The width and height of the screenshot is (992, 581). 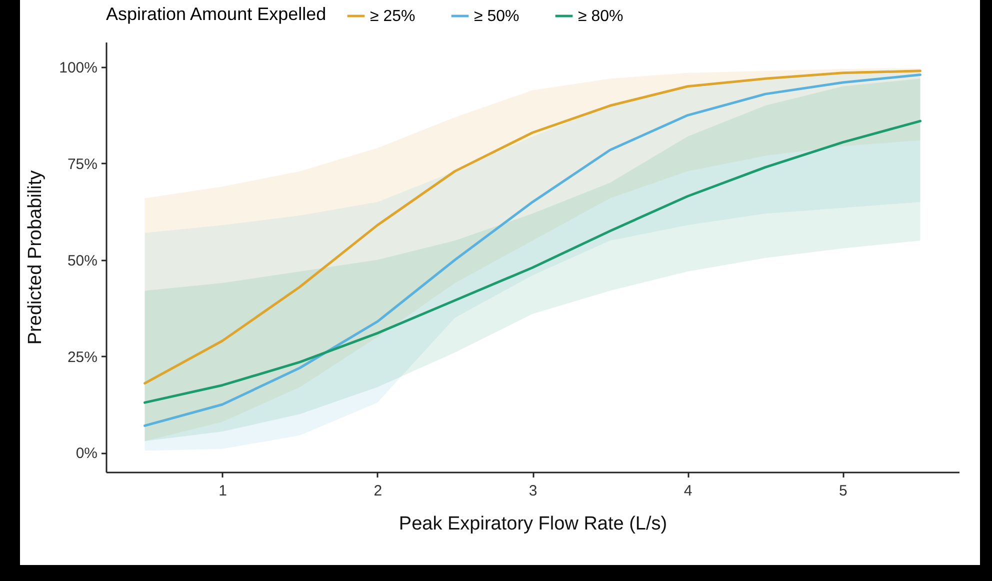 What do you see at coordinates (533, 491) in the screenshot?
I see `x-tick-label: 3` at bounding box center [533, 491].